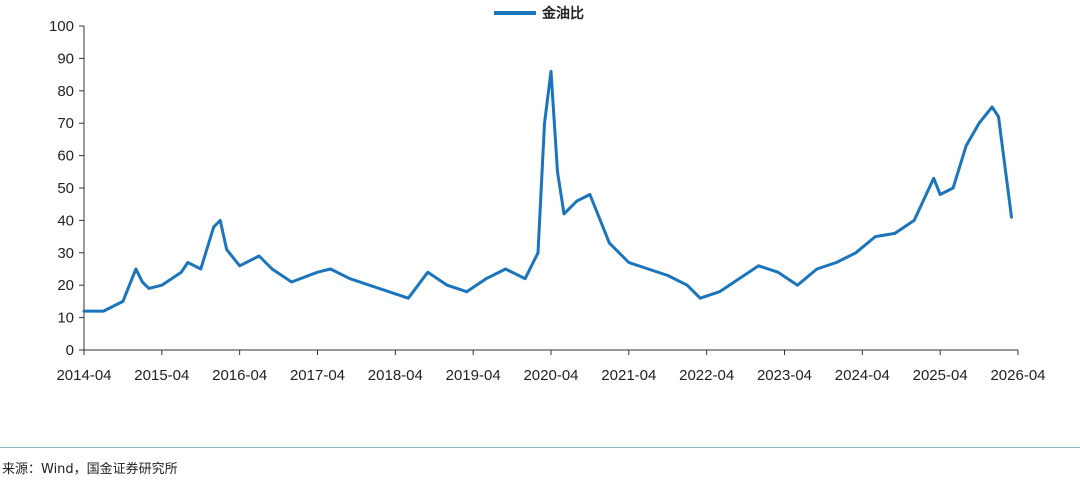 The height and width of the screenshot is (480, 1080). What do you see at coordinates (539, 13) in the screenshot?
I see `chart-legend: 金油比` at bounding box center [539, 13].